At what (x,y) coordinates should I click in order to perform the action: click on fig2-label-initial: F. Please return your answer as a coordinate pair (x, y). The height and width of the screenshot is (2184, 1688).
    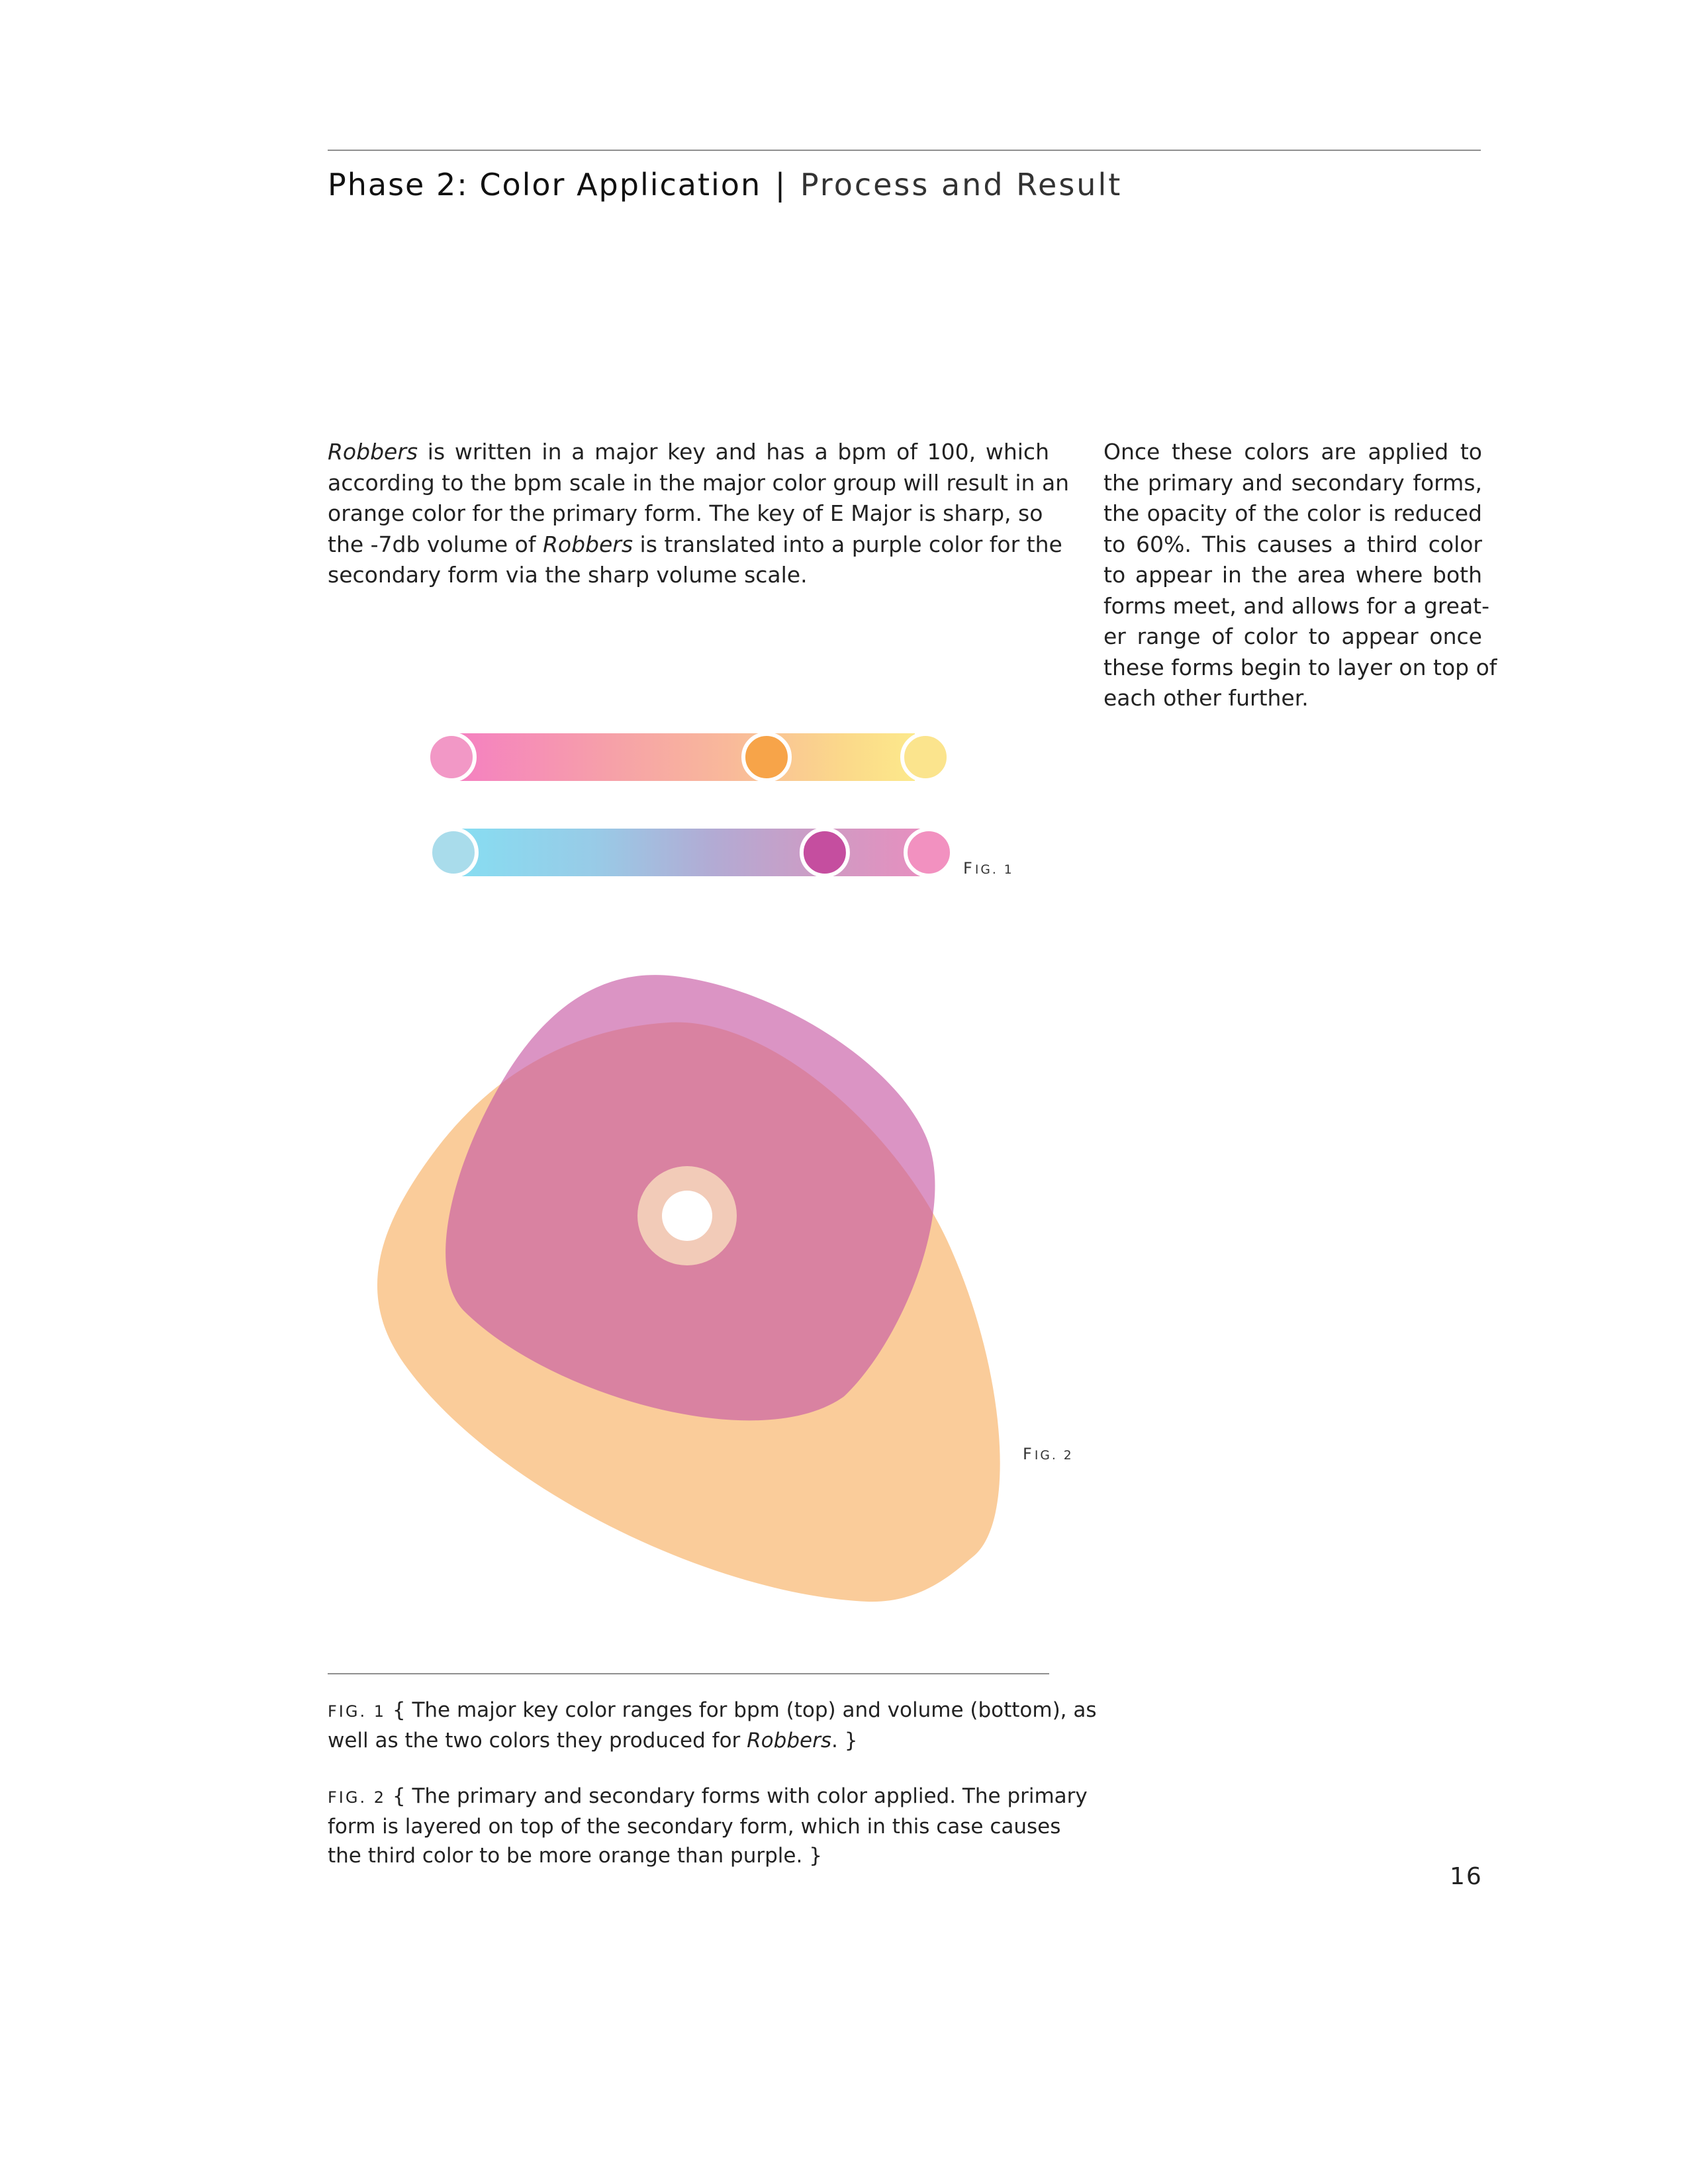
    Looking at the image, I should click on (1029, 1454).